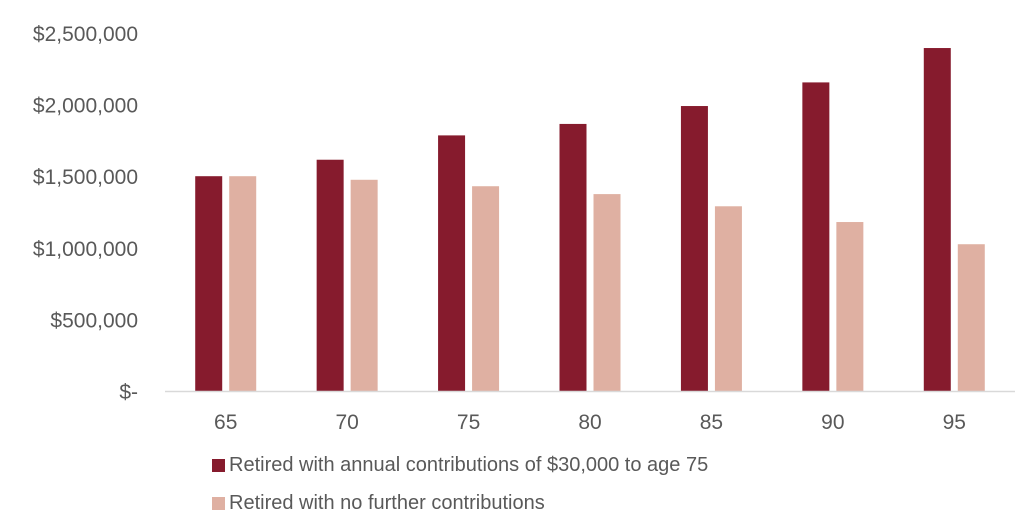 This screenshot has height=531, width=1024. Describe the element at coordinates (832, 422) in the screenshot. I see `x-tick-label: 90` at that location.